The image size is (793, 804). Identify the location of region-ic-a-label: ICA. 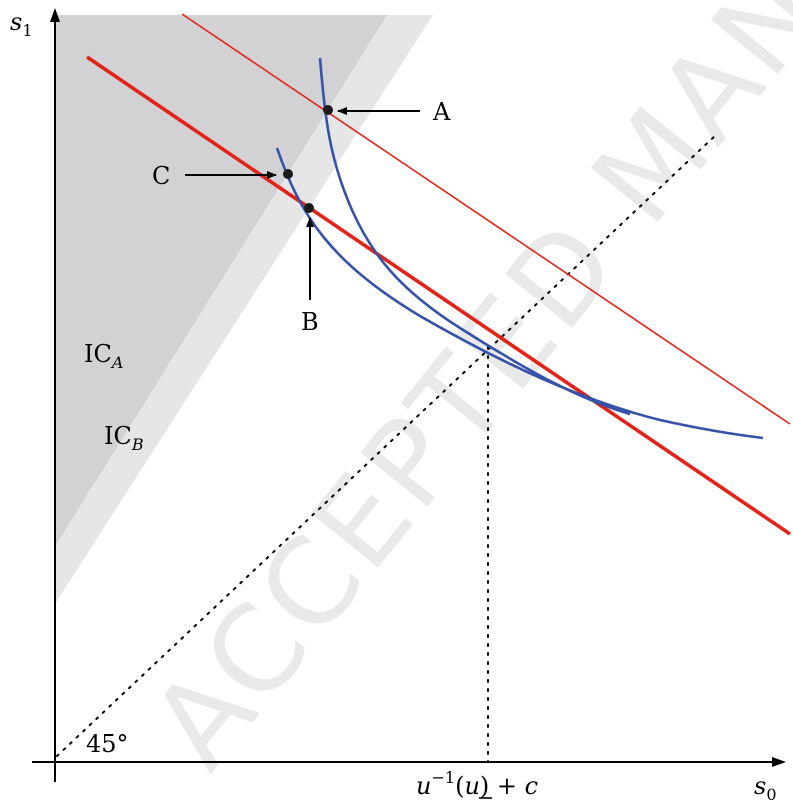
(103, 356).